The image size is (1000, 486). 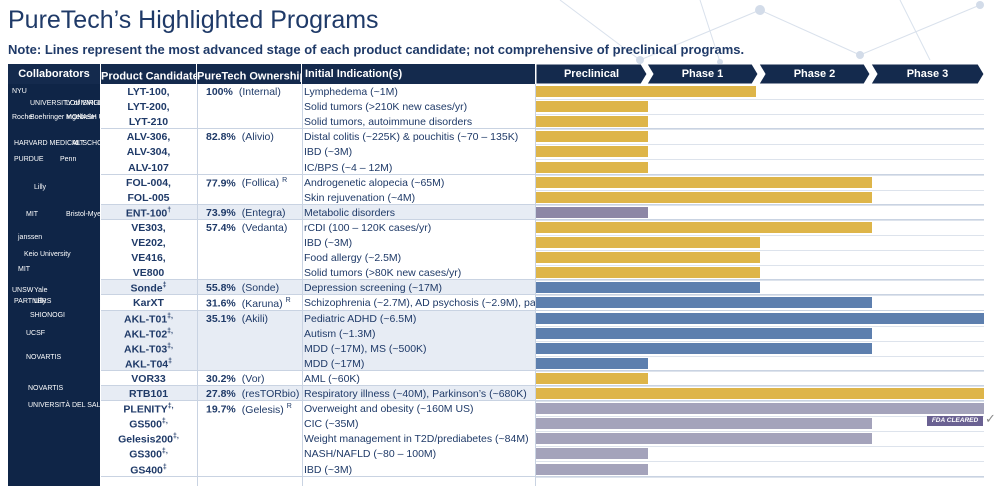 What do you see at coordinates (148, 273) in the screenshot?
I see `candidate-cell: VE800` at bounding box center [148, 273].